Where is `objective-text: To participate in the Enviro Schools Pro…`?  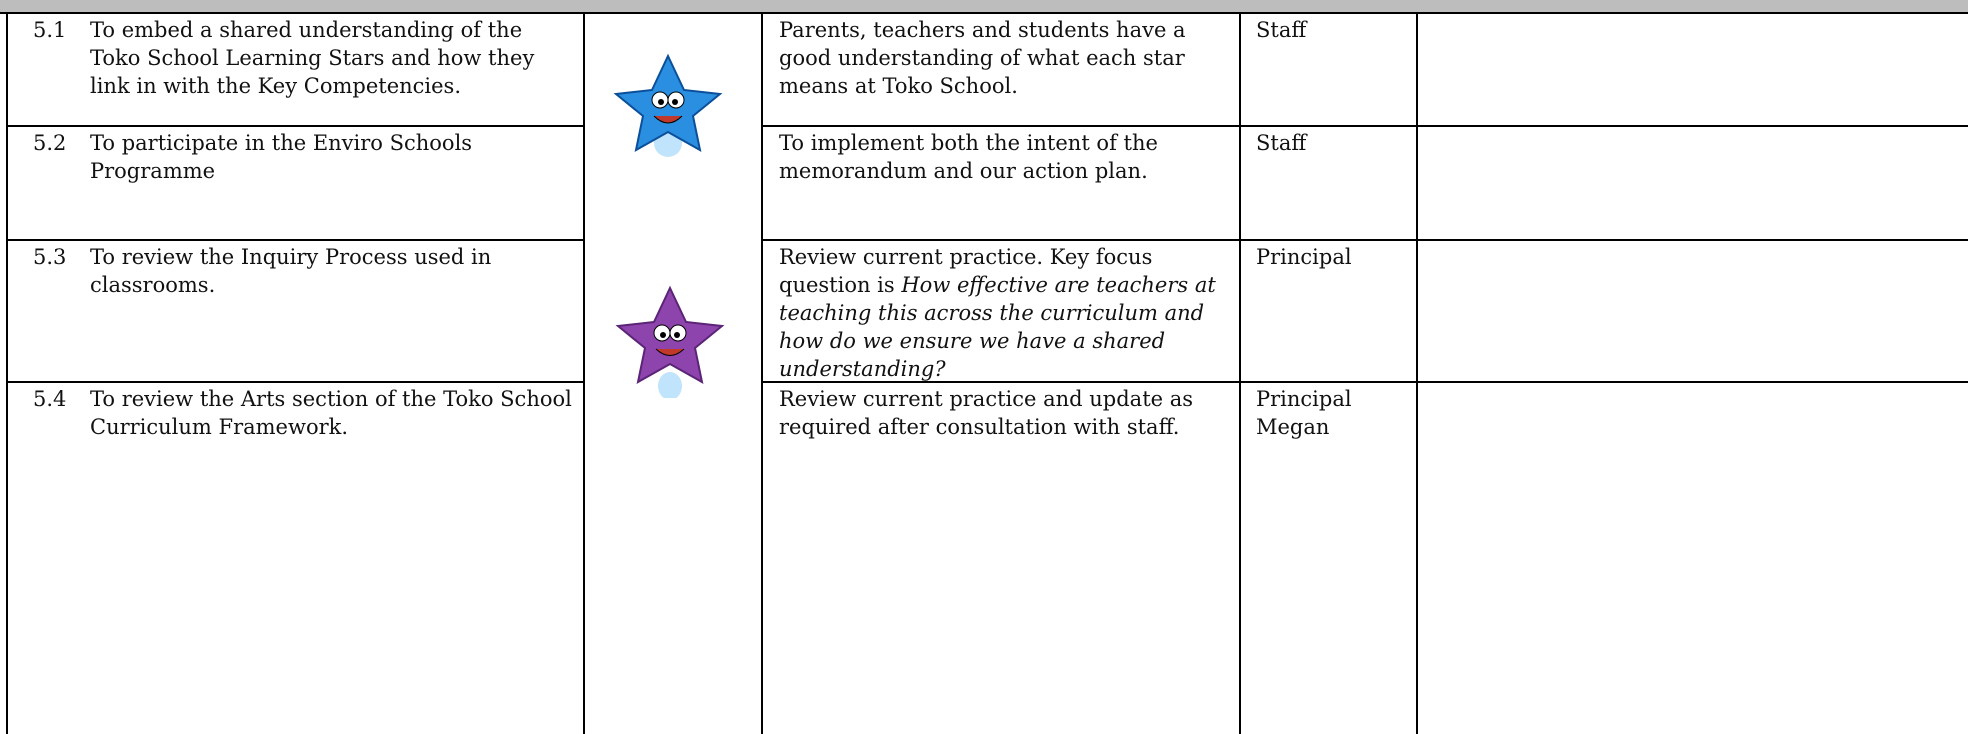
objective-text: To participate in the Enviro Schools Pro… is located at coordinates (281, 157).